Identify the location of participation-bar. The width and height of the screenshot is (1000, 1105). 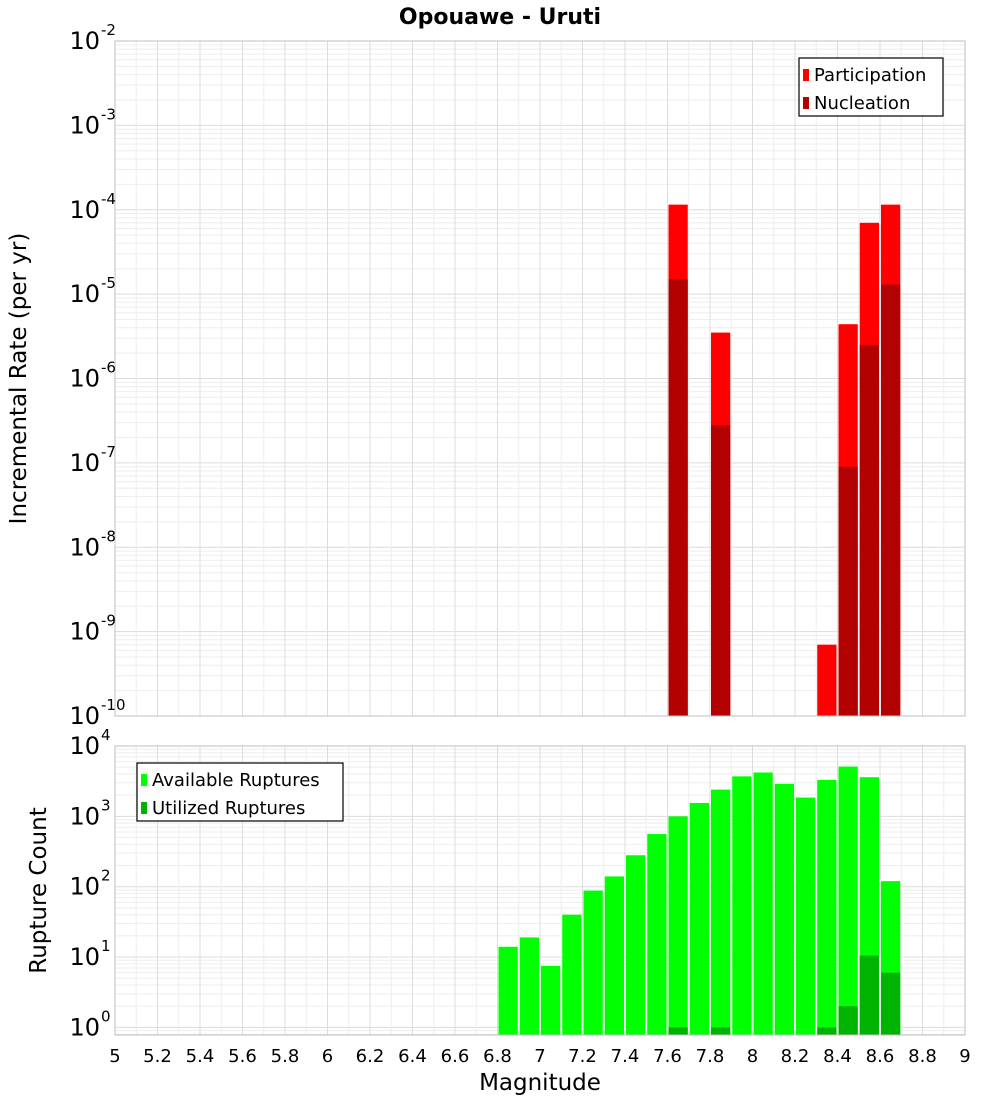
(827, 680).